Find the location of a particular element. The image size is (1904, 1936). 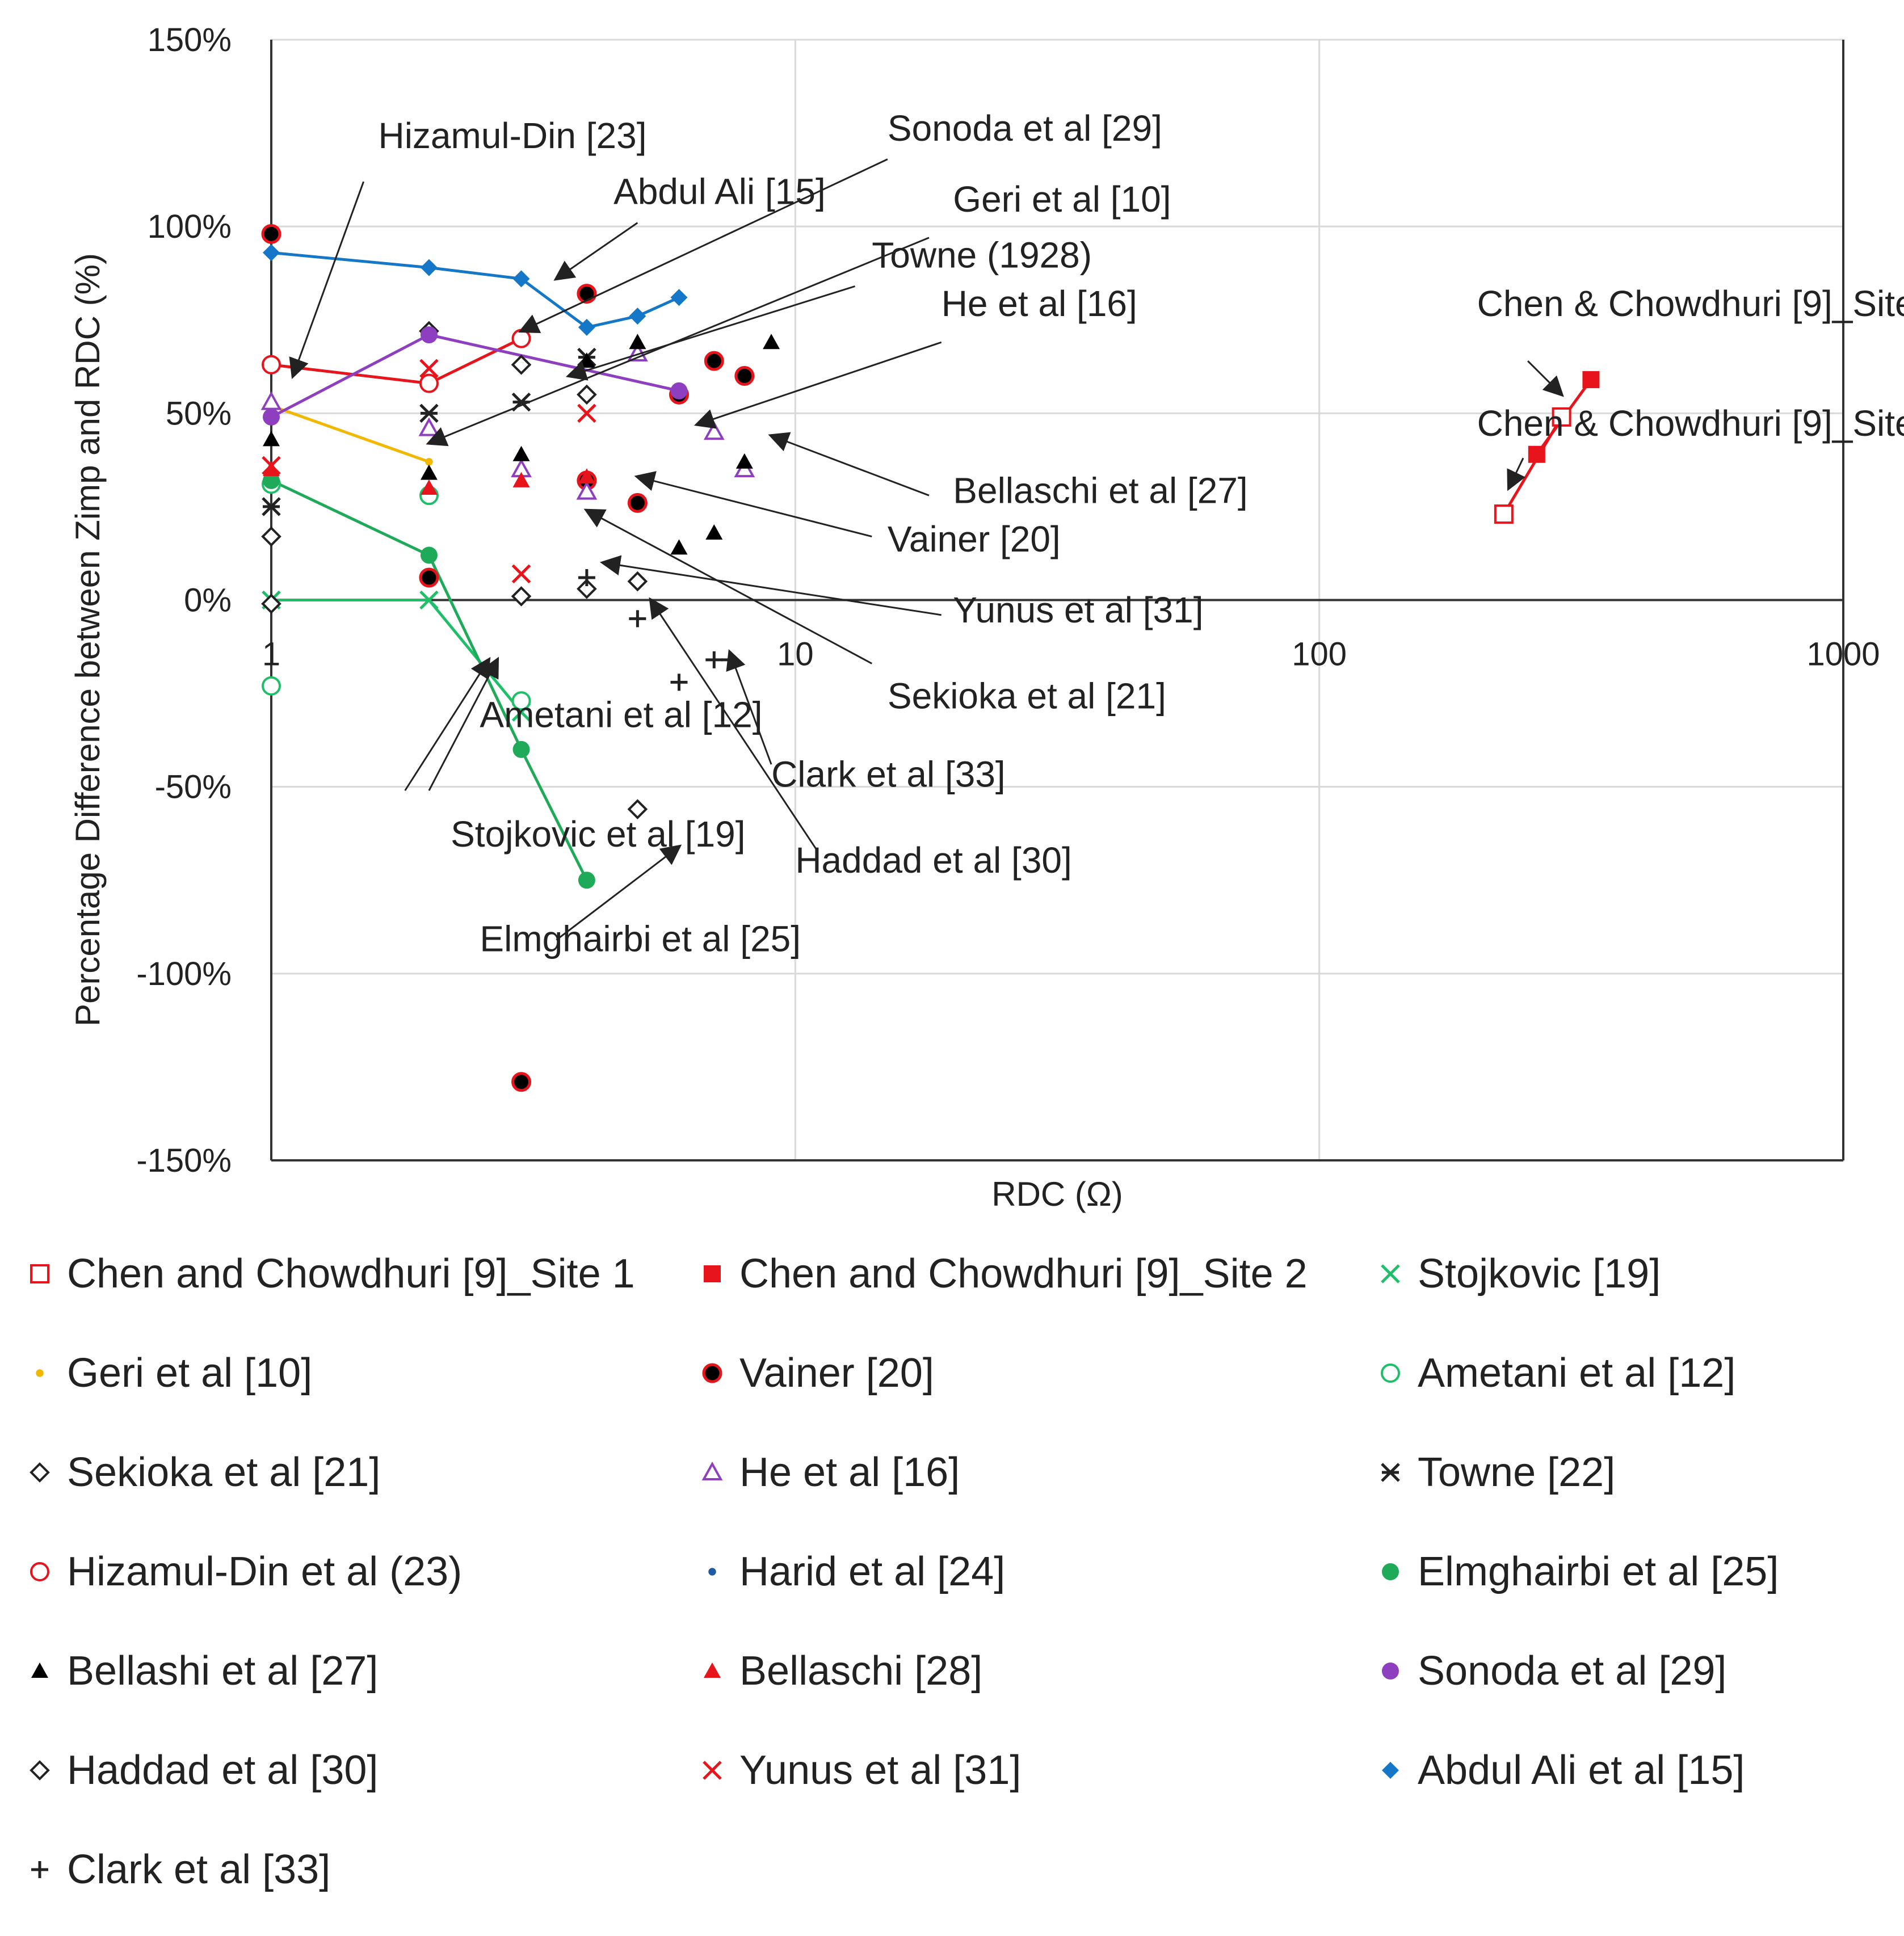

legend-label: Elmghairbi et al [25] is located at coordinates (1598, 1572).